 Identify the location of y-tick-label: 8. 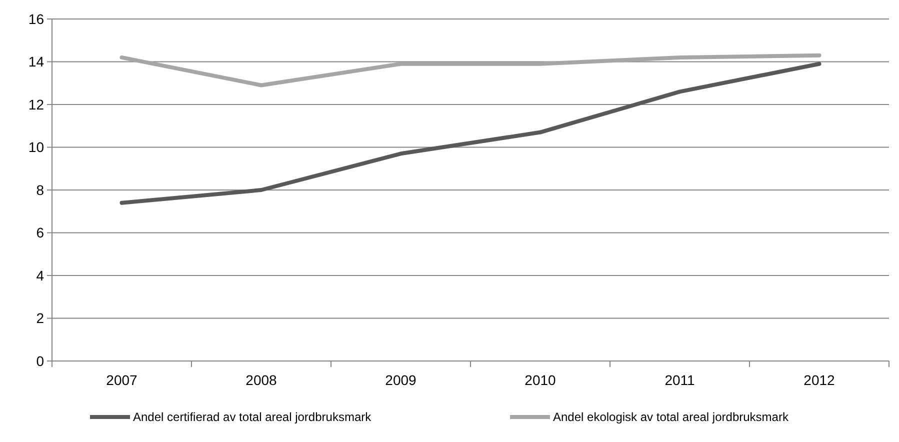
(40, 190).